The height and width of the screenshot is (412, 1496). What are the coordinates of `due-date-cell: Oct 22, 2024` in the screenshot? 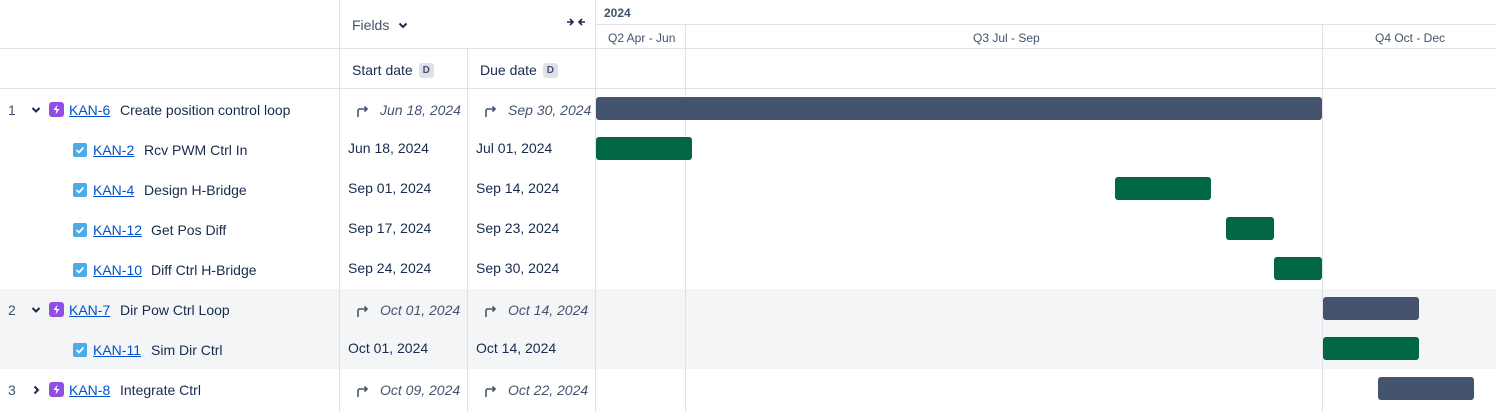 It's located at (548, 390).